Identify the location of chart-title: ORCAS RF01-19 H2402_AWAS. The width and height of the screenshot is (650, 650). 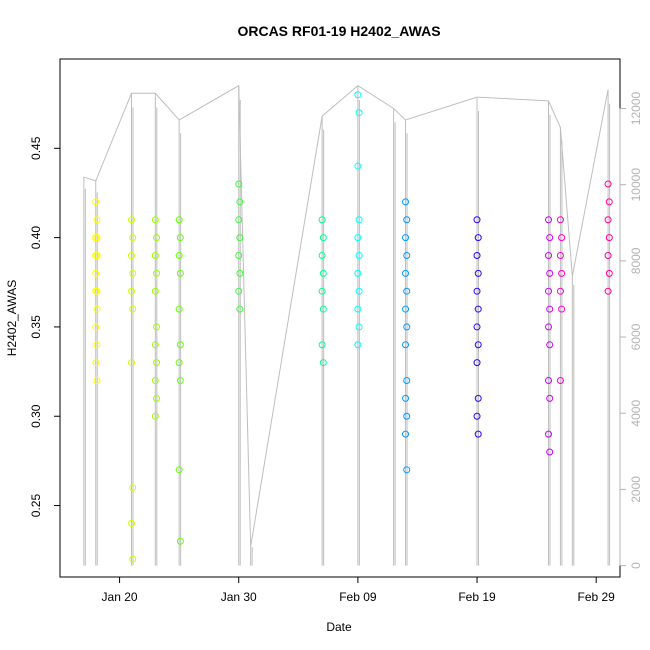
(338, 31).